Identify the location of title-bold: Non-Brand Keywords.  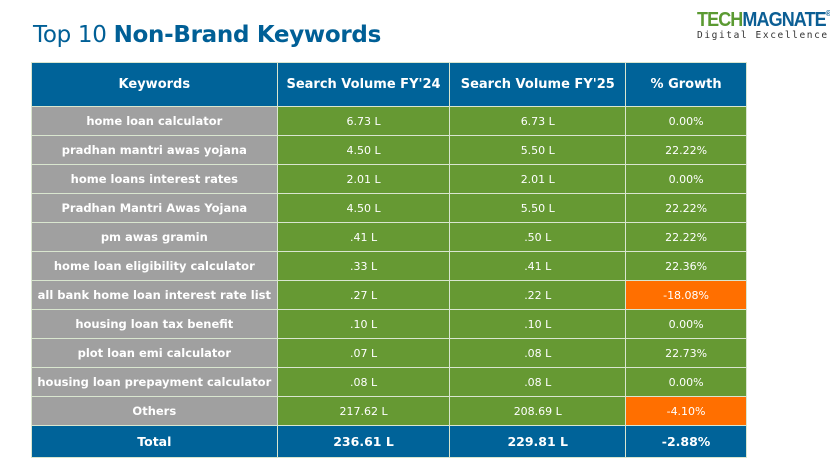
(247, 35).